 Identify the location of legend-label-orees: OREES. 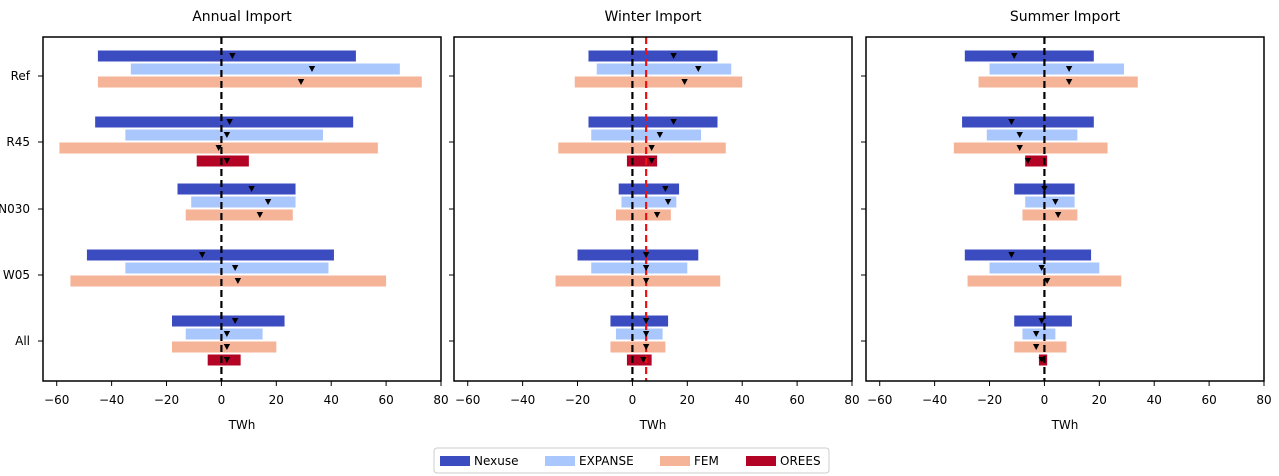
(800, 461).